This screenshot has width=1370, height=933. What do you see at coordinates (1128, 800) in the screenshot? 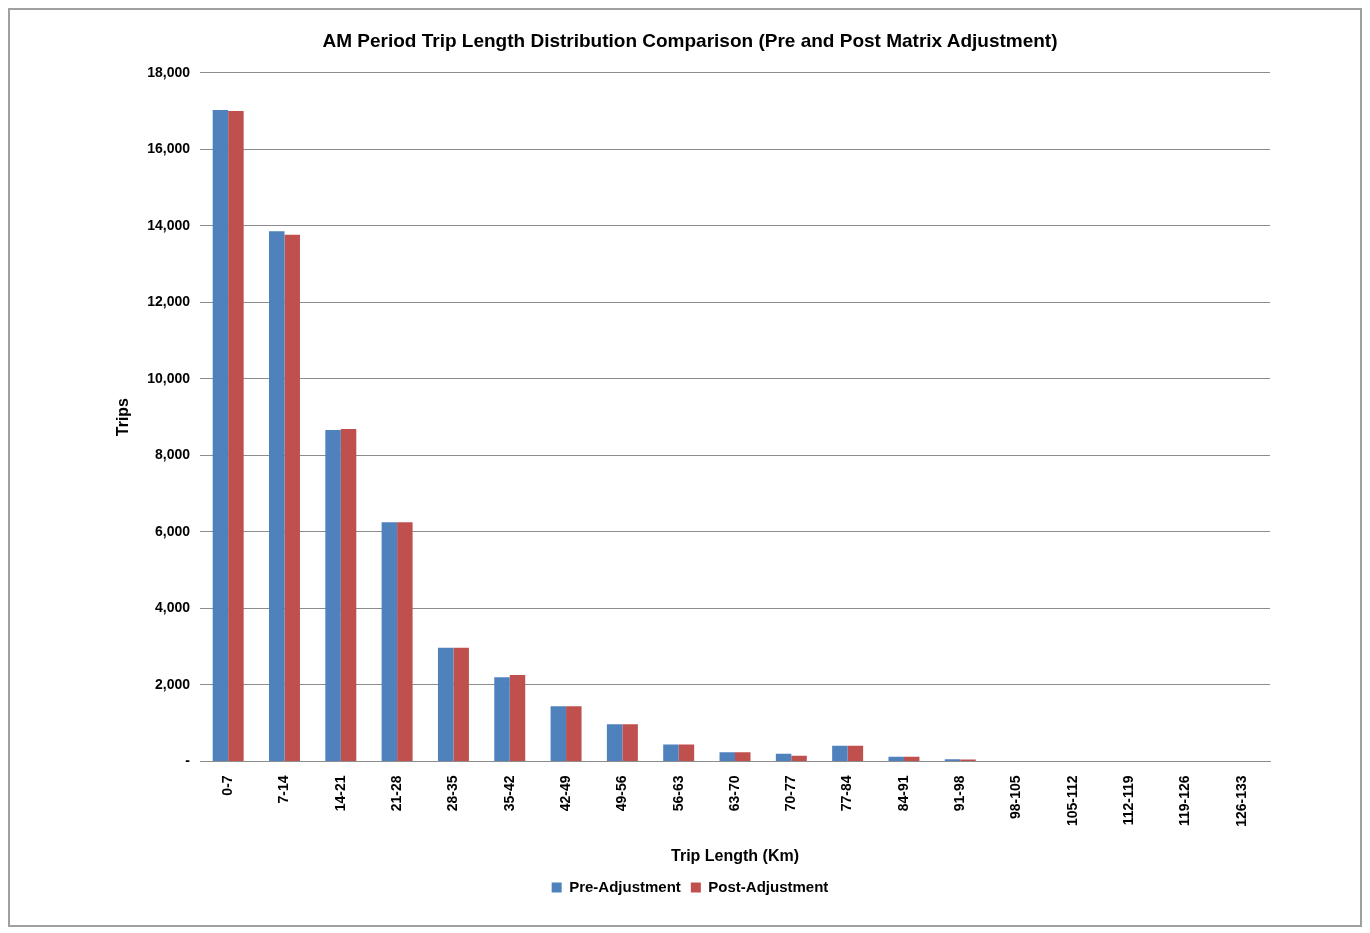
I see `x-tick-label: 112-119` at bounding box center [1128, 800].